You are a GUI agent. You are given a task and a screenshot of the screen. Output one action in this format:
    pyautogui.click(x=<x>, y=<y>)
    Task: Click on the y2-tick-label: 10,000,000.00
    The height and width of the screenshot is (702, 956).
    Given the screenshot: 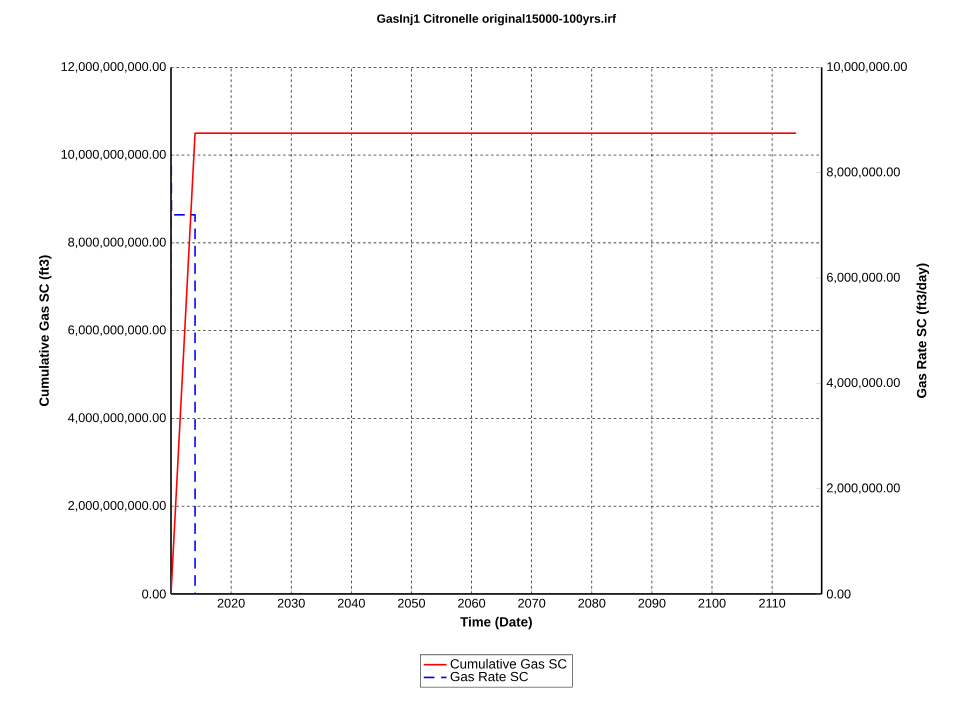 What is the action you would take?
    pyautogui.click(x=867, y=67)
    